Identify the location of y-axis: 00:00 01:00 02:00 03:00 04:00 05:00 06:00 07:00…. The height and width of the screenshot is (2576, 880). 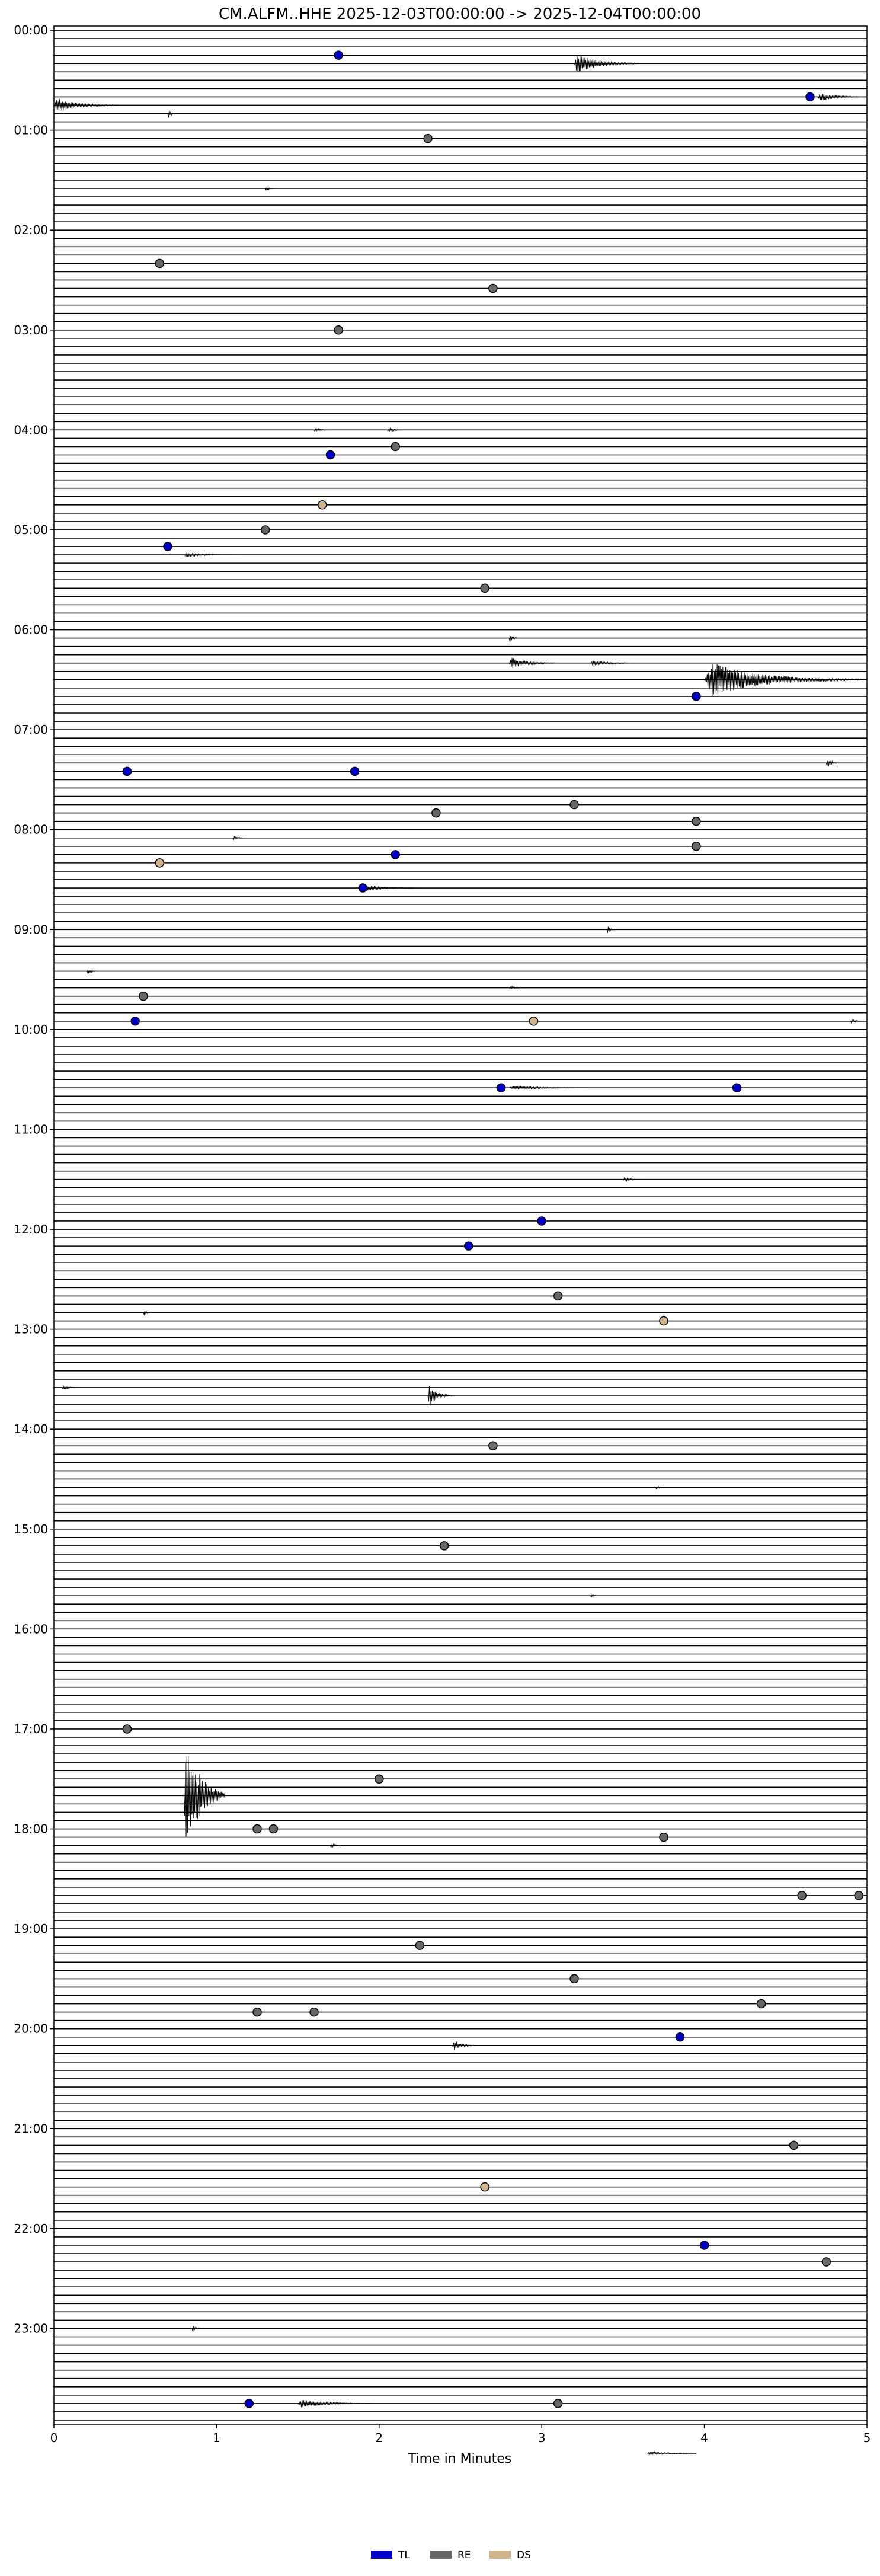
(34, 1179).